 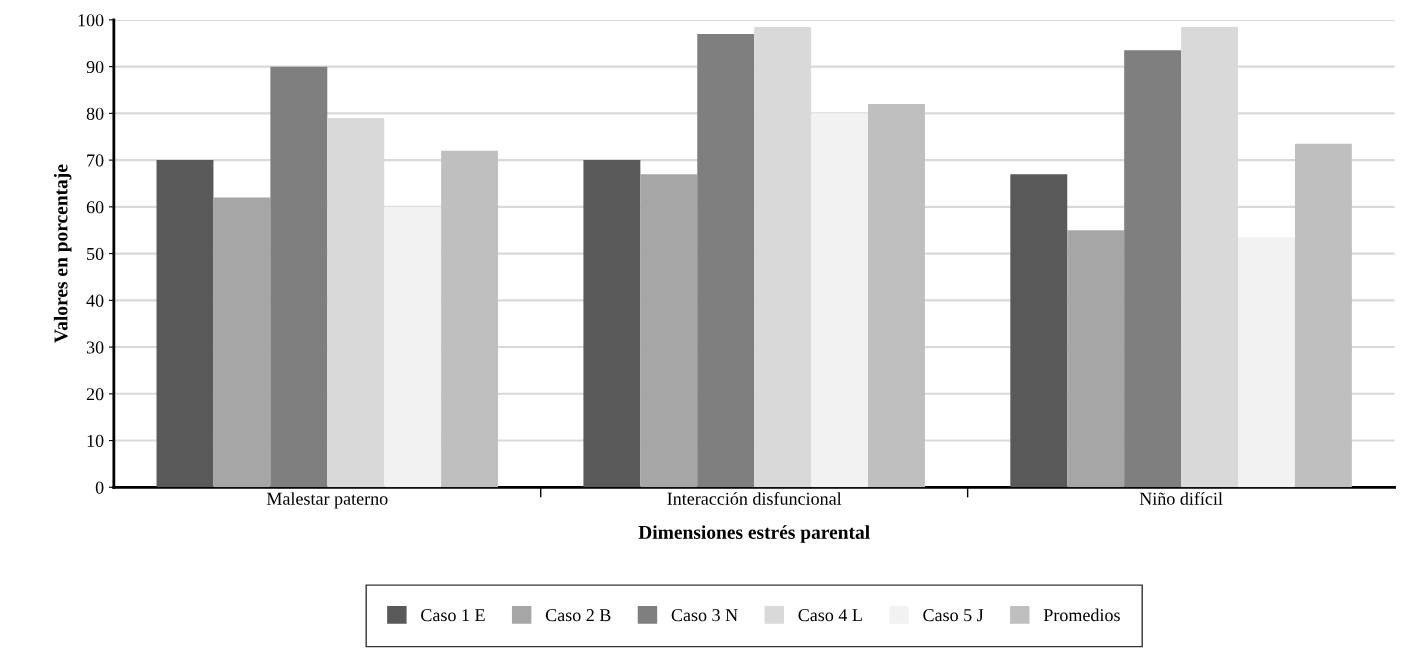 I want to click on y-tick-label: 40, so click(x=95, y=300).